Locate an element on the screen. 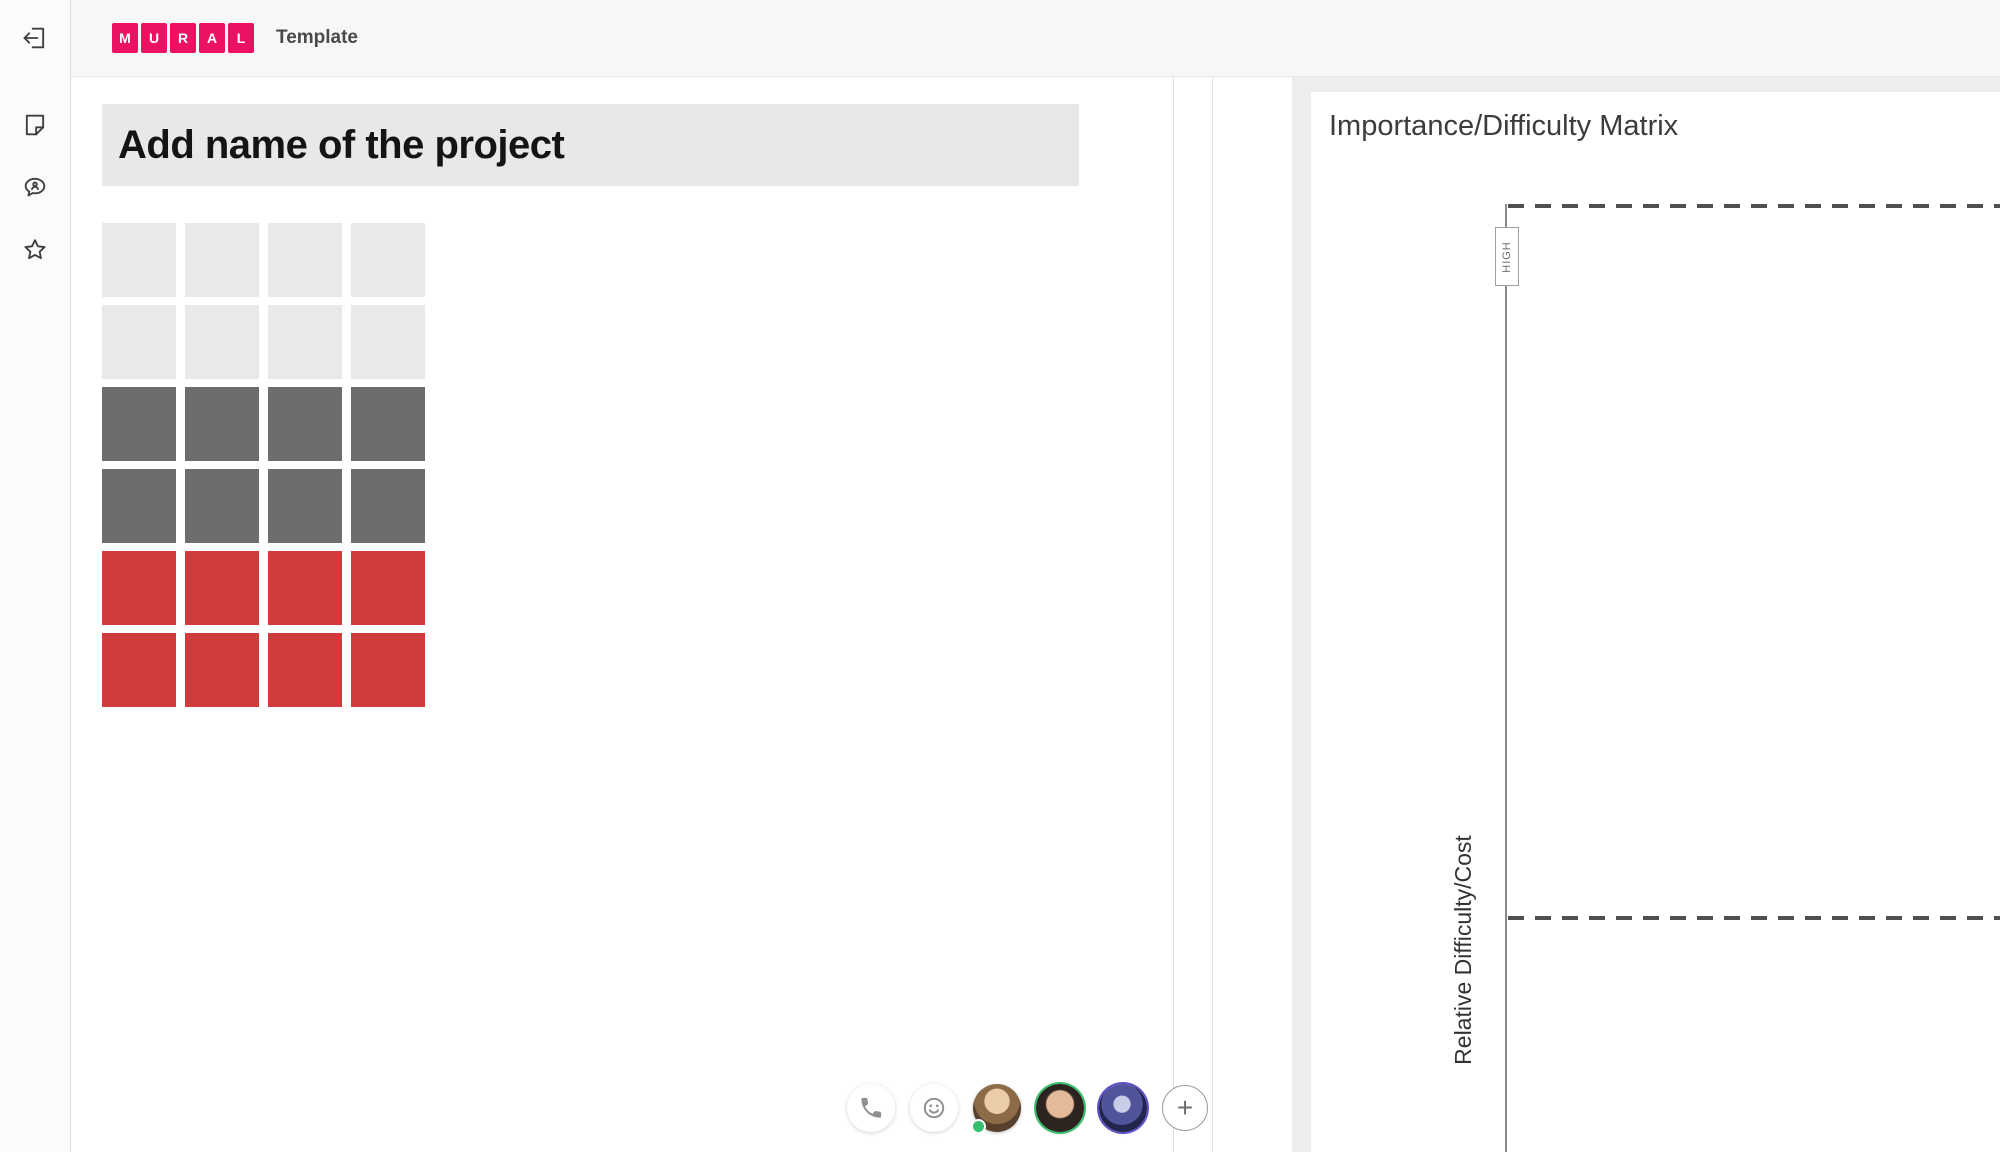  sticky-note-icon is located at coordinates (35, 125).